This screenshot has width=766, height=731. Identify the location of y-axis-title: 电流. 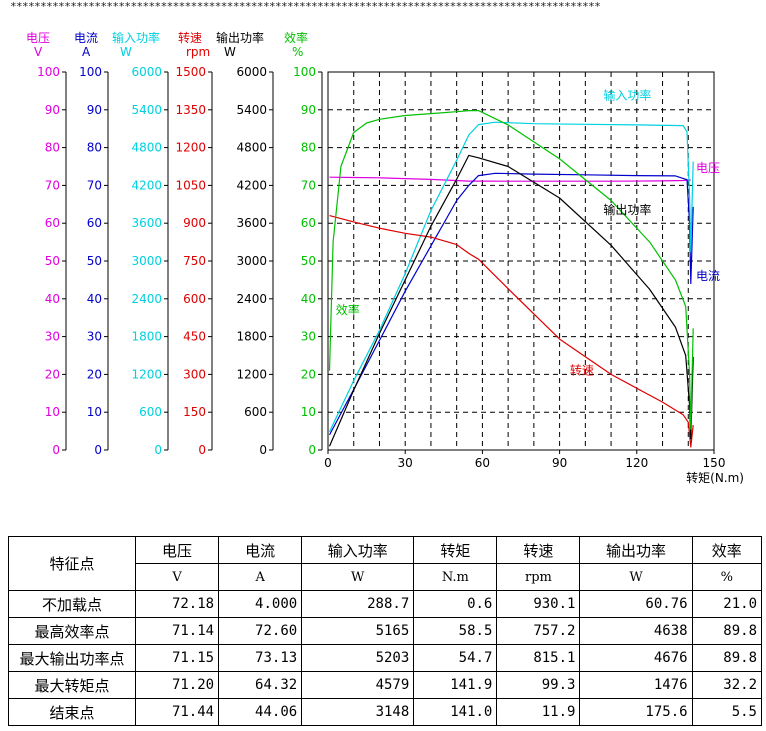
(86, 38).